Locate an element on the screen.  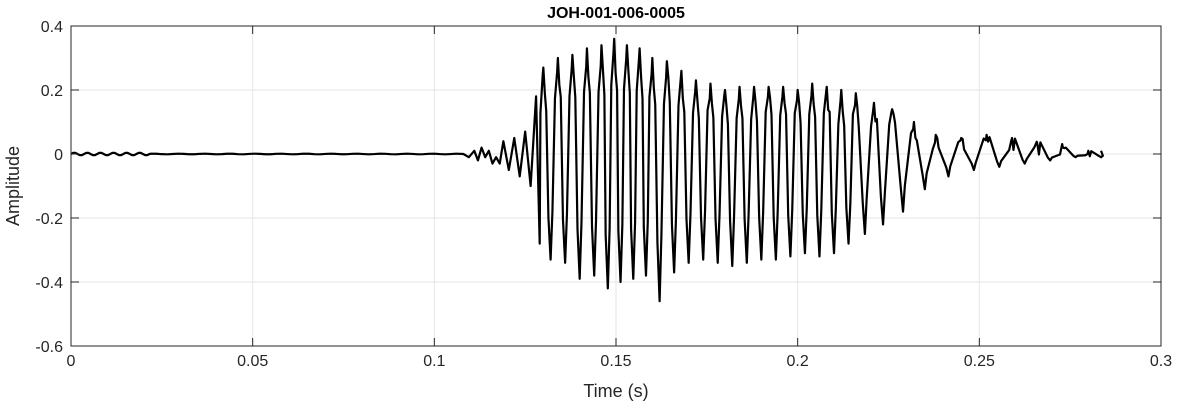
x-tick-label: 0 is located at coordinates (71, 361).